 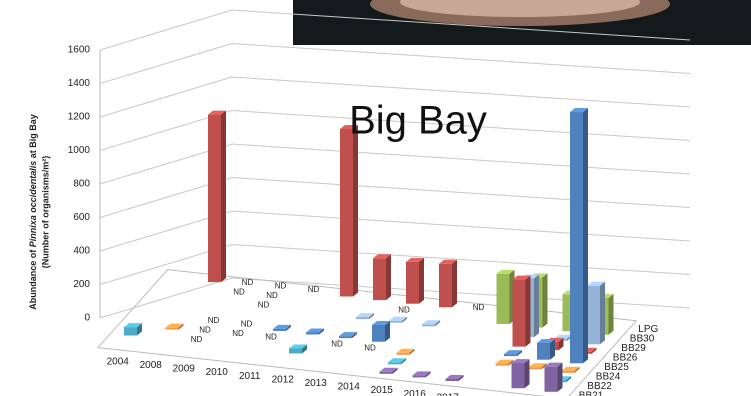 What do you see at coordinates (184, 369) in the screenshot?
I see `x-tick-label: 2009` at bounding box center [184, 369].